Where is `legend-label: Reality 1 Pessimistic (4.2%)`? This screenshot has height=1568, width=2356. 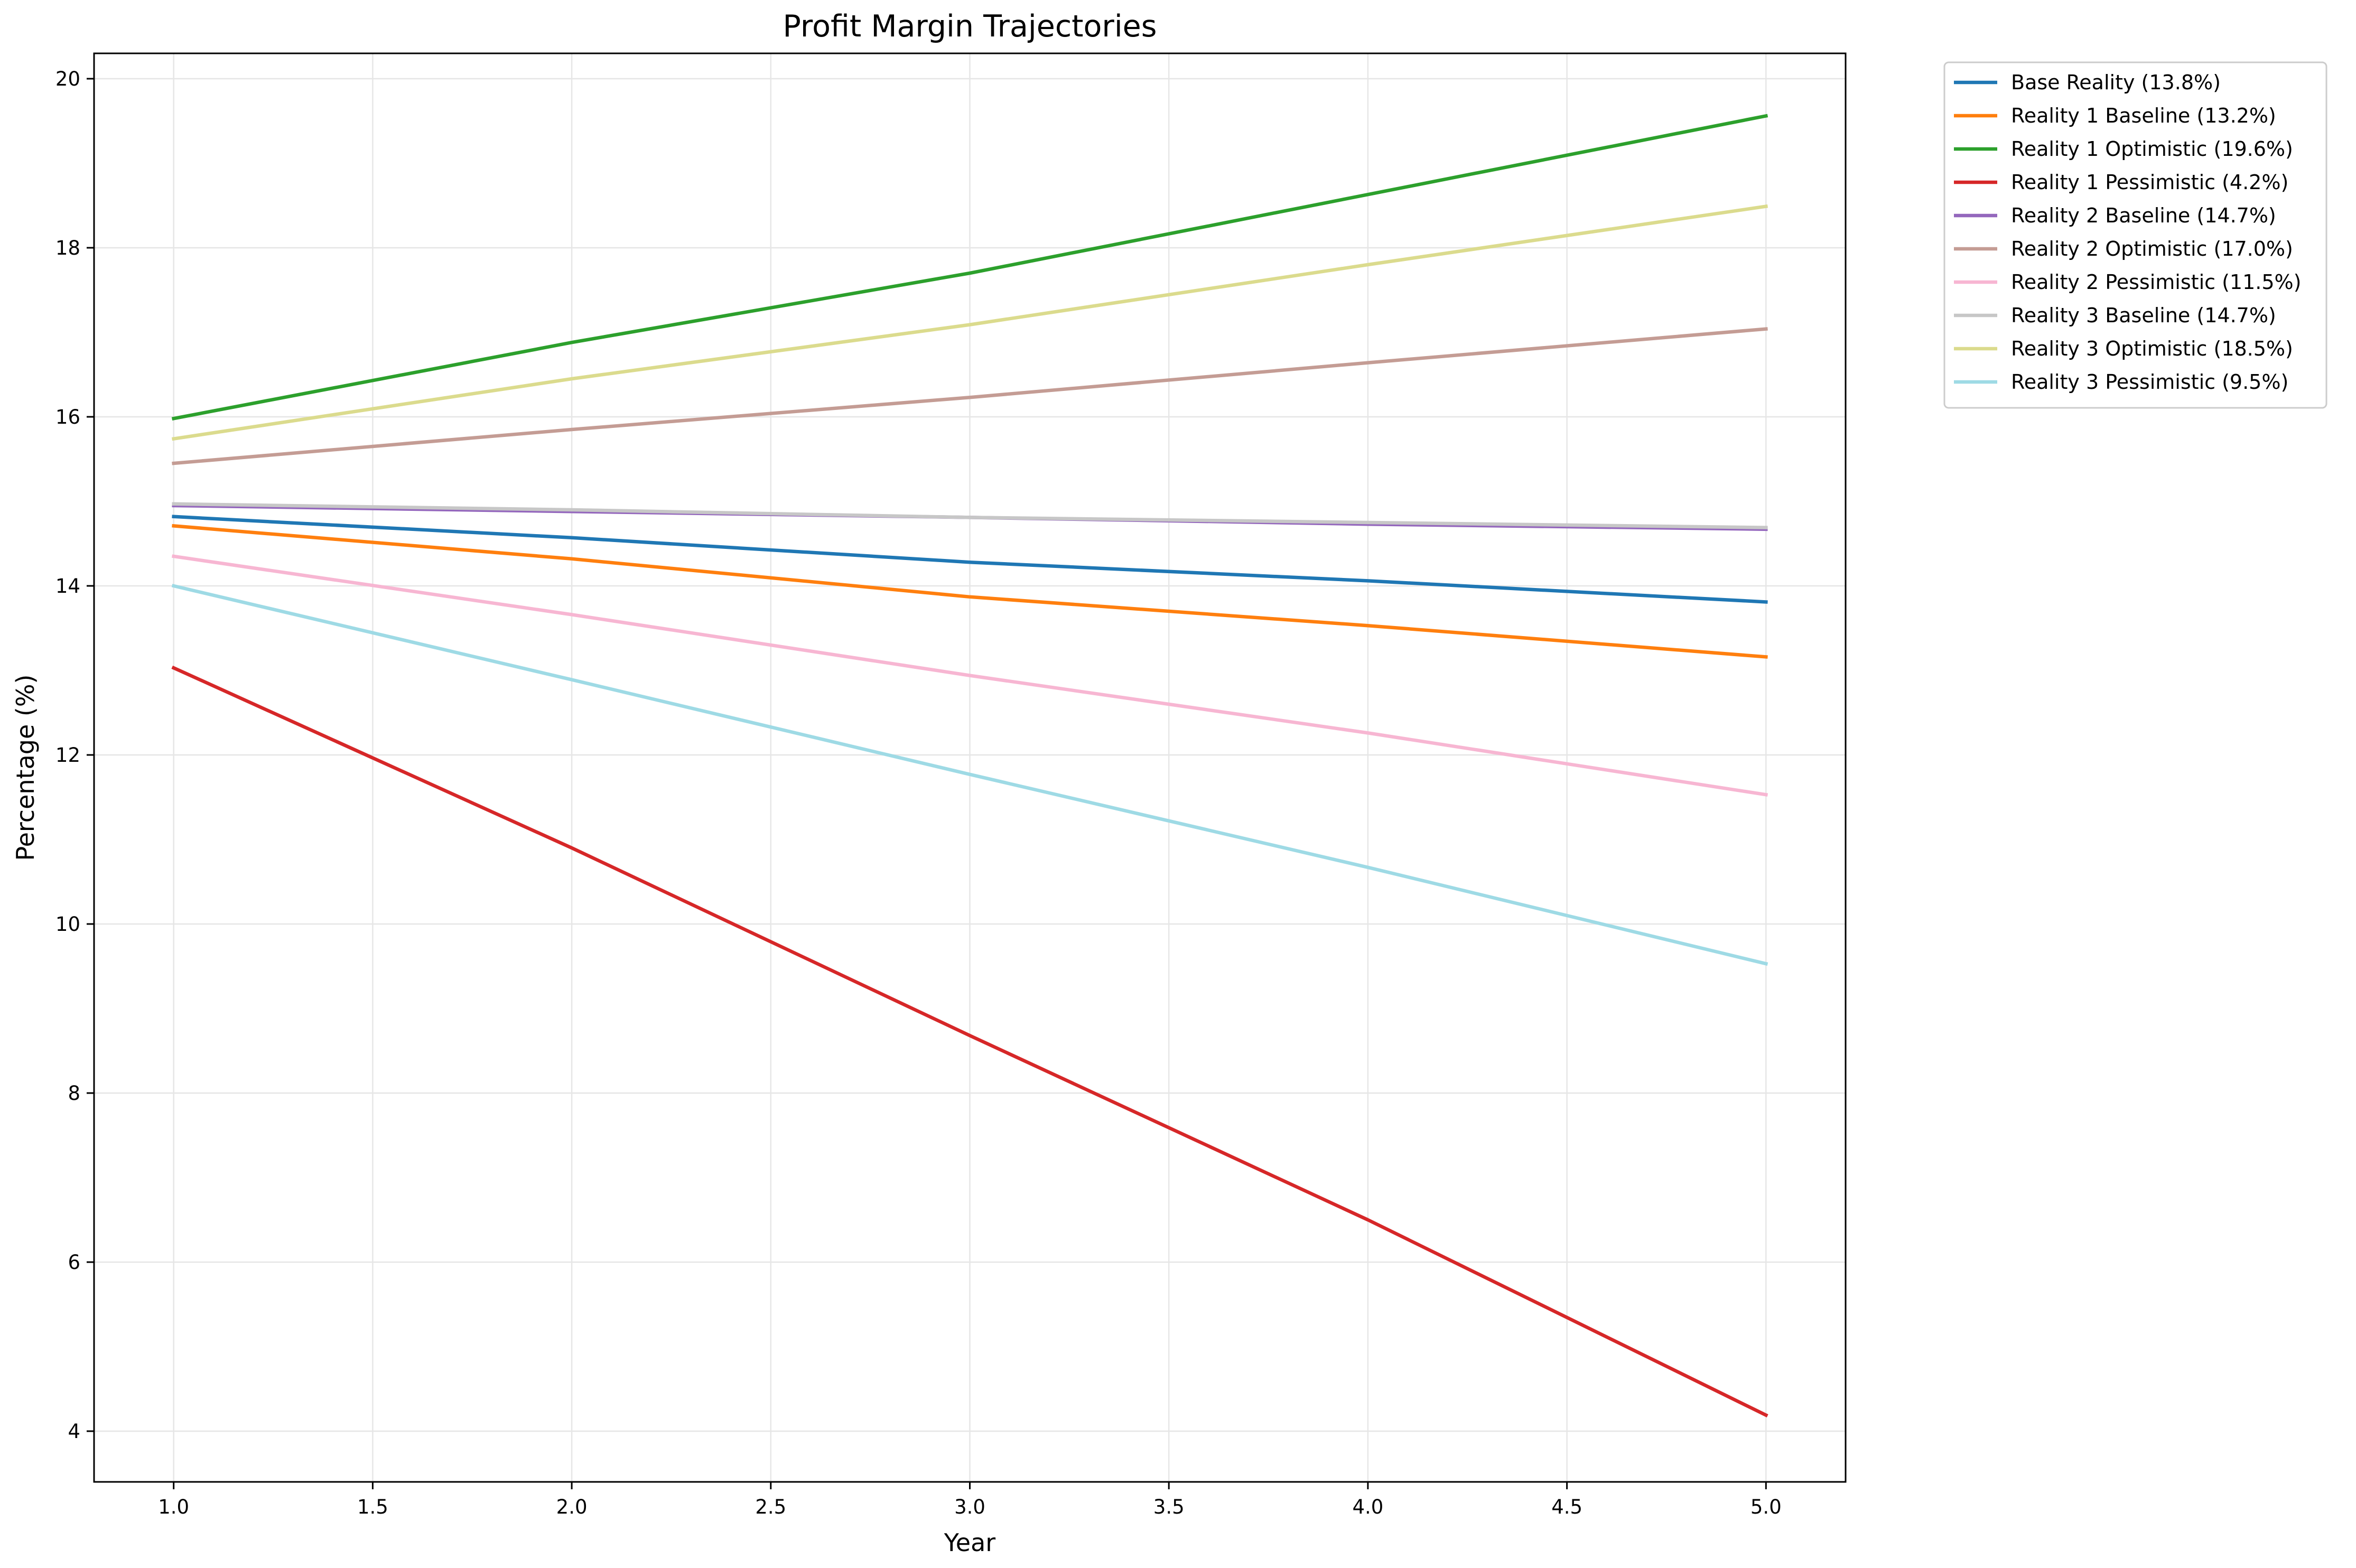 legend-label: Reality 1 Pessimistic (4.2%) is located at coordinates (2149, 182).